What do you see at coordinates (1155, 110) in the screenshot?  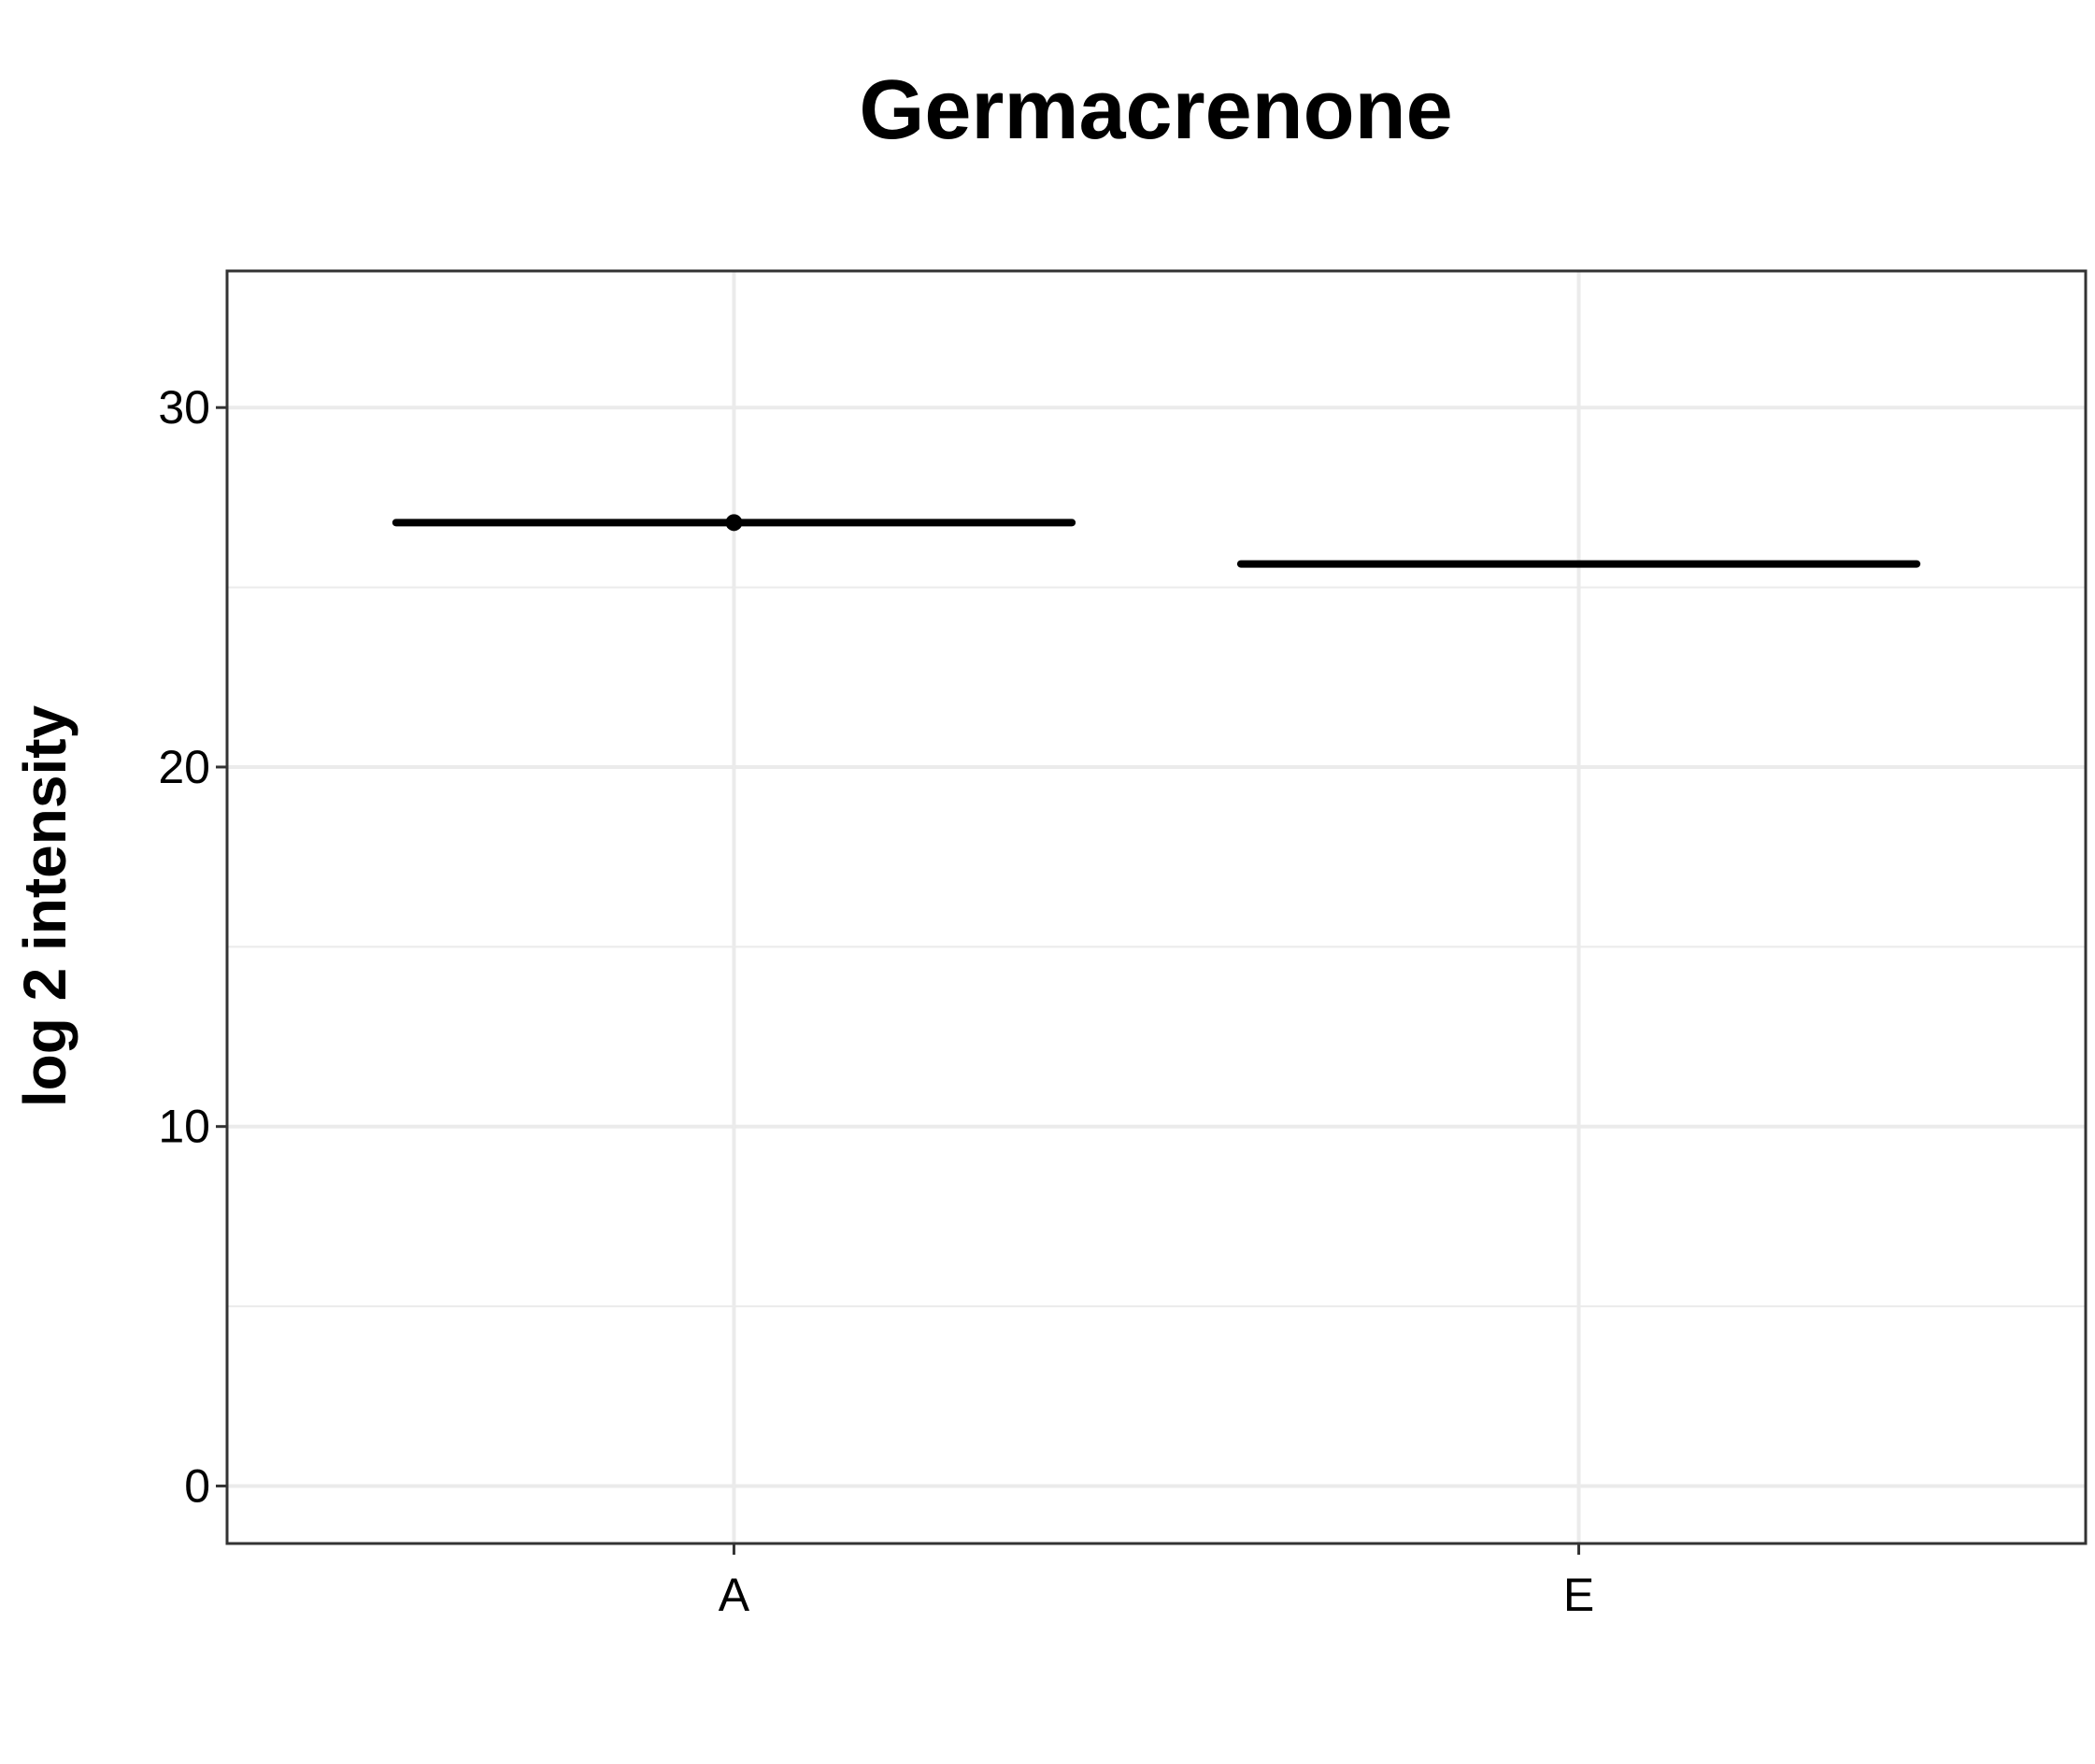 I see `chart-title: Germacrenone` at bounding box center [1155, 110].